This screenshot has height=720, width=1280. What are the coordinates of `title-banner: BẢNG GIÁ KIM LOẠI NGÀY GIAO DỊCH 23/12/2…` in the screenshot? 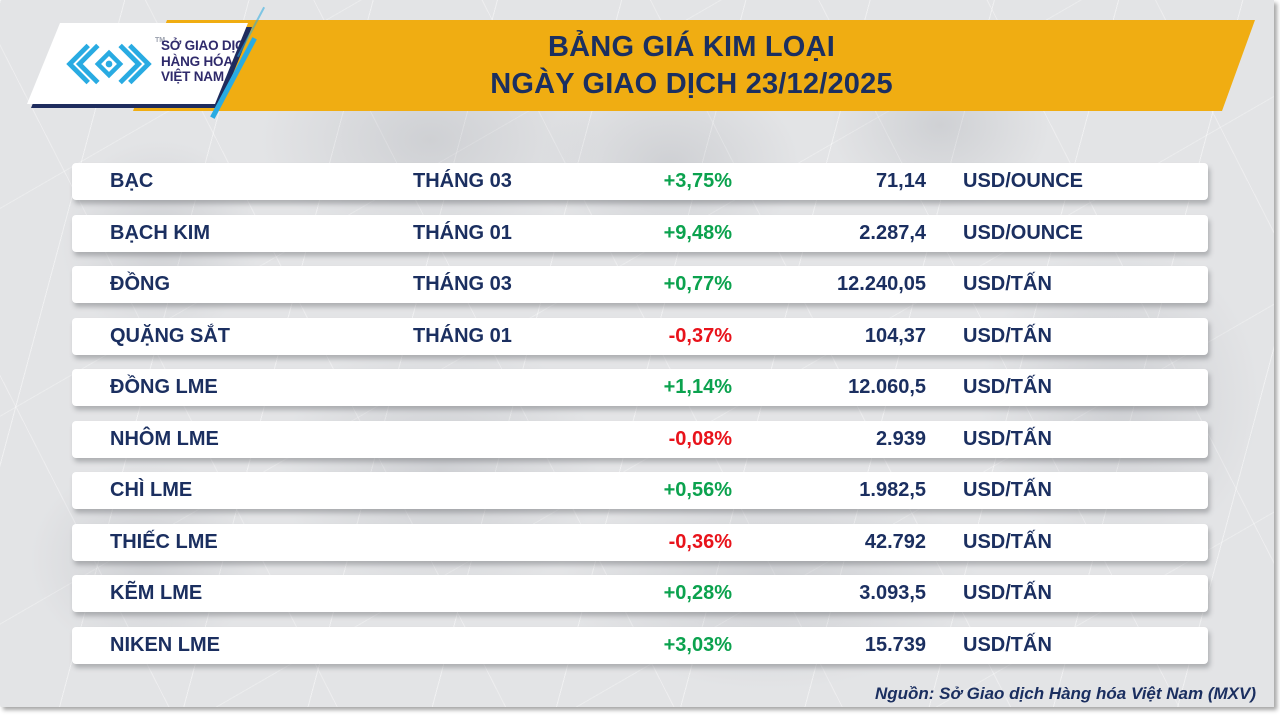 It's located at (694, 65).